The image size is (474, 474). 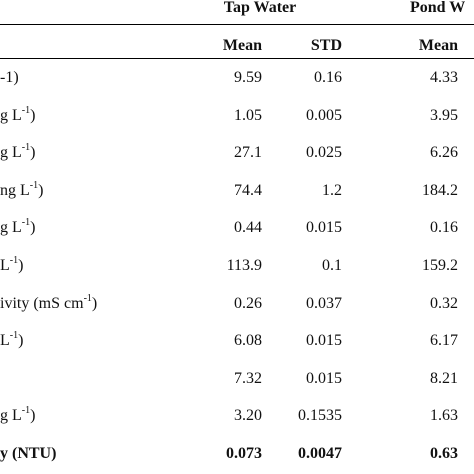 I want to click on pond-mean-cell: 8.21, so click(x=444, y=378).